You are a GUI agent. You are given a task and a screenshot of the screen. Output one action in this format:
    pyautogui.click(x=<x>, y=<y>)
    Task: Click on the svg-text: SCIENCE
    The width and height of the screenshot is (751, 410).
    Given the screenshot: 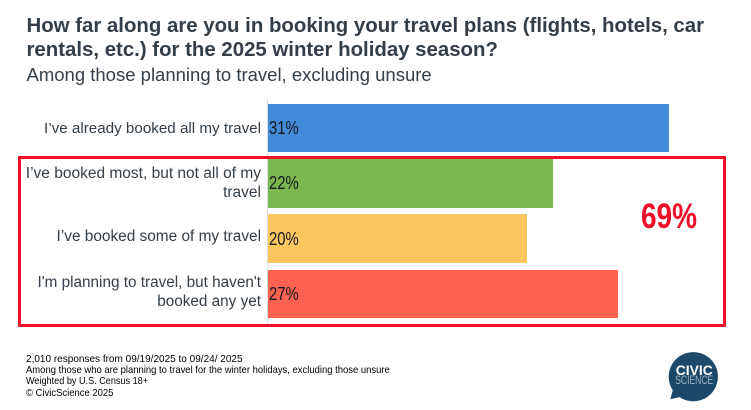 What is the action you would take?
    pyautogui.click(x=694, y=381)
    